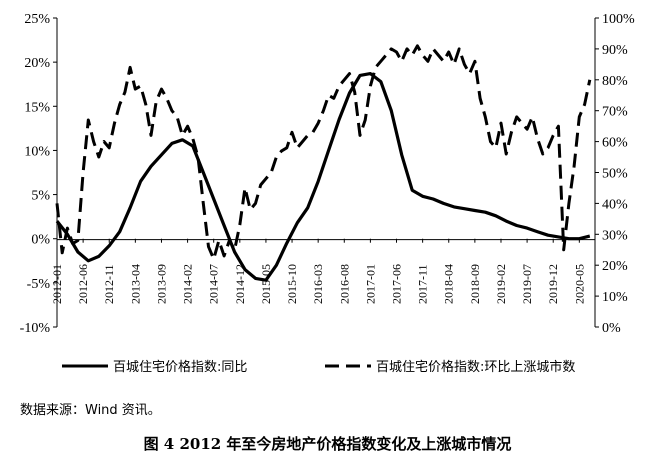 This screenshot has width=655, height=471. What do you see at coordinates (57, 284) in the screenshot?
I see `x-tick-label: 2012-01` at bounding box center [57, 284].